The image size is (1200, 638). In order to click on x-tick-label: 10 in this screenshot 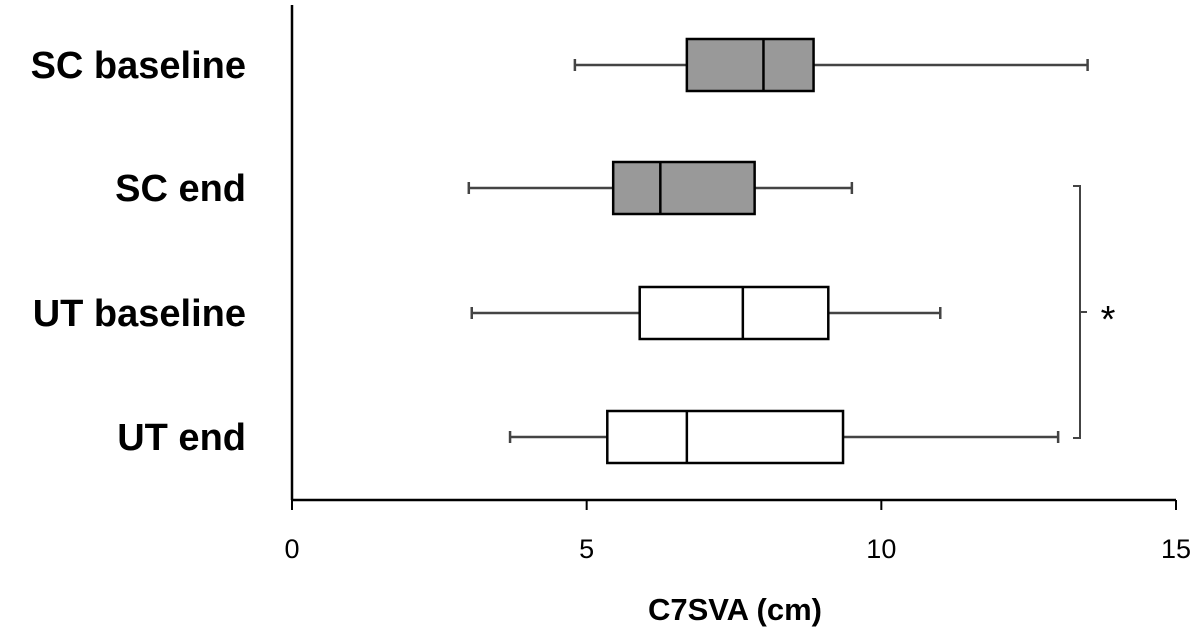, I will do `click(881, 549)`.